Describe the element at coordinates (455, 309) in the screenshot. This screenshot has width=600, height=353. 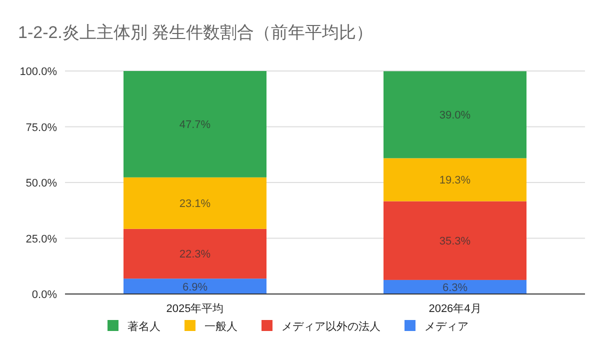
I see `x-tick-label: 2026年4月` at that location.